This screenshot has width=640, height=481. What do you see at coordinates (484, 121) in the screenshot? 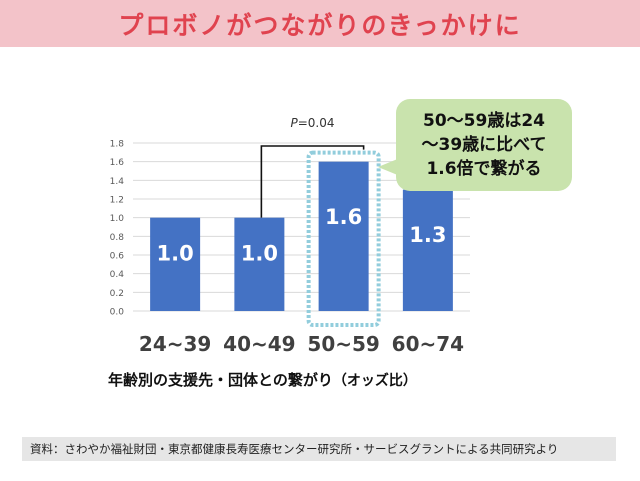
I see `callout-line-1: 50～59歳は24` at bounding box center [484, 121].